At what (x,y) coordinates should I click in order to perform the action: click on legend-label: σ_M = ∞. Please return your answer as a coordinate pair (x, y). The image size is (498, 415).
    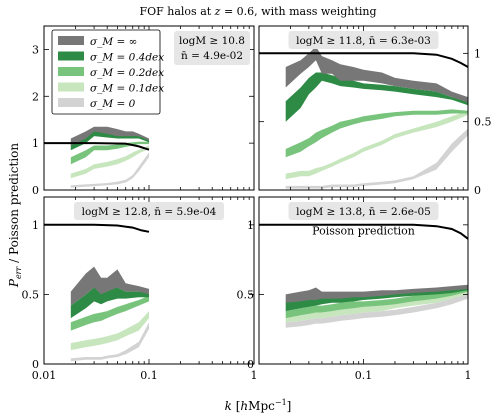
    Looking at the image, I should click on (113, 42).